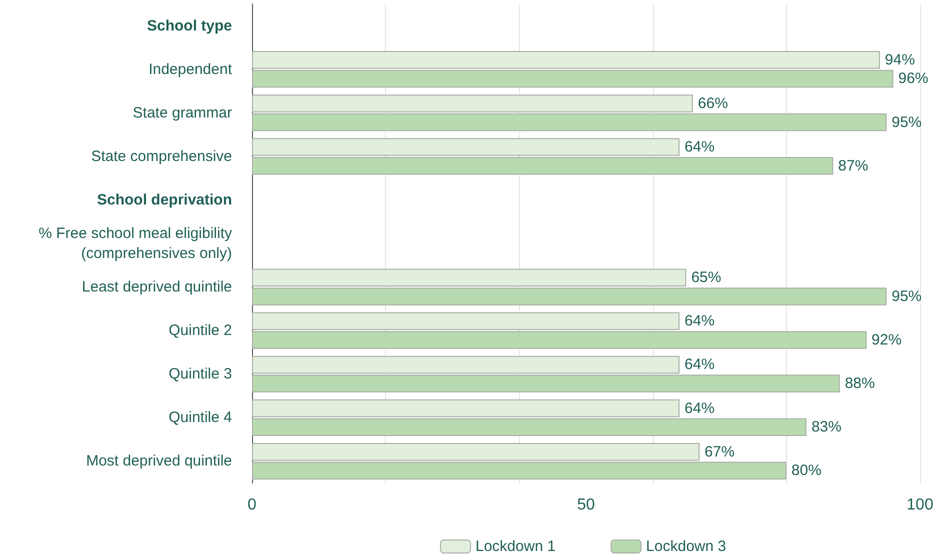 This screenshot has width=947, height=559. What do you see at coordinates (913, 79) in the screenshot?
I see `data-label: 96%` at bounding box center [913, 79].